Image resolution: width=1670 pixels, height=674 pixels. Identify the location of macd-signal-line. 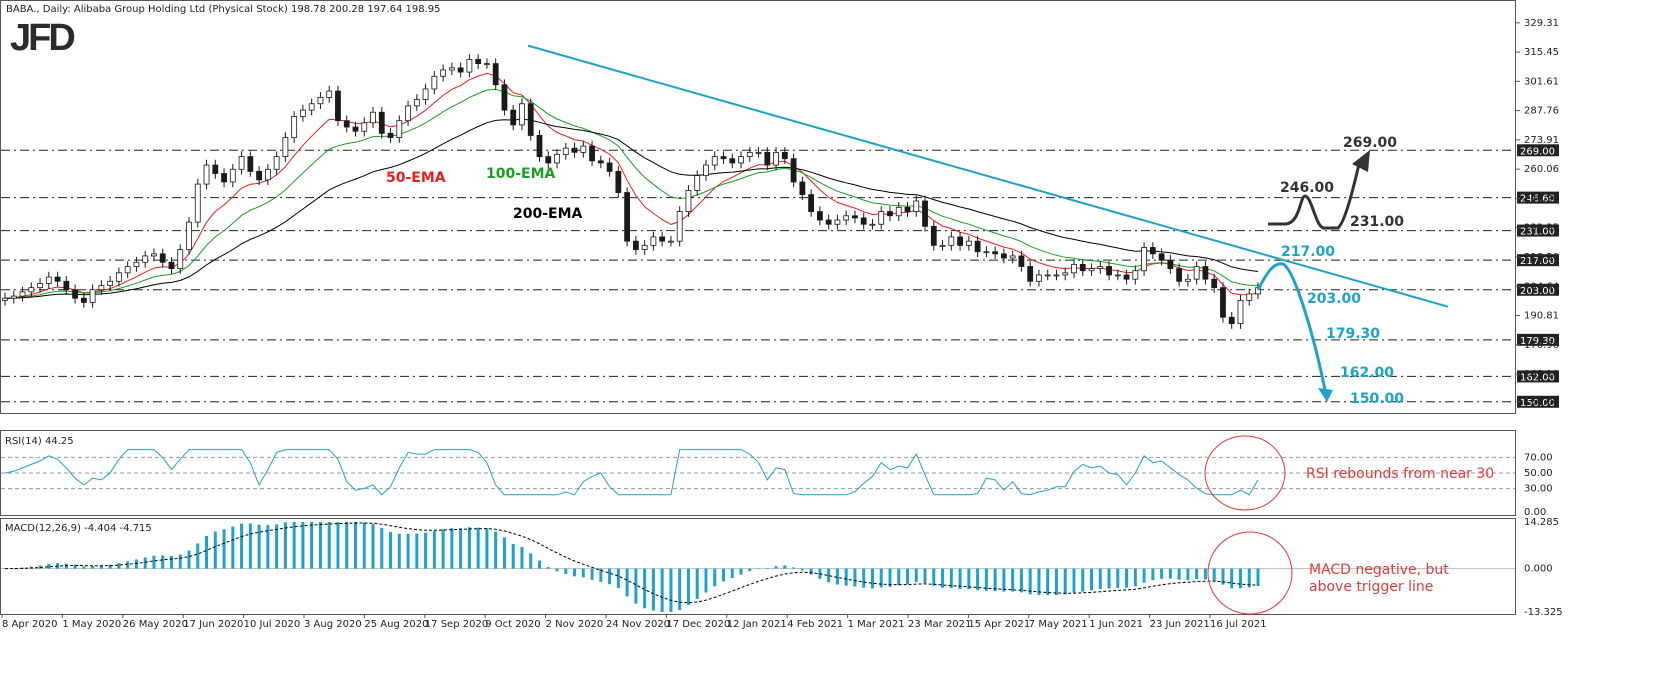
(631, 563).